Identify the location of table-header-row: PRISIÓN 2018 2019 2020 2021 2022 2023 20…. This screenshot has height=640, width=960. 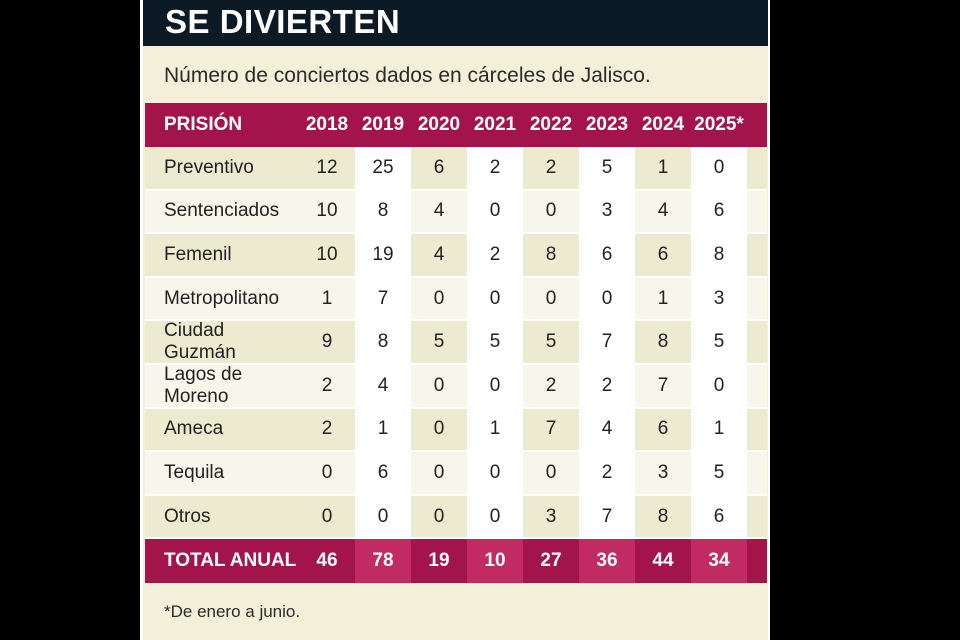
(456, 125).